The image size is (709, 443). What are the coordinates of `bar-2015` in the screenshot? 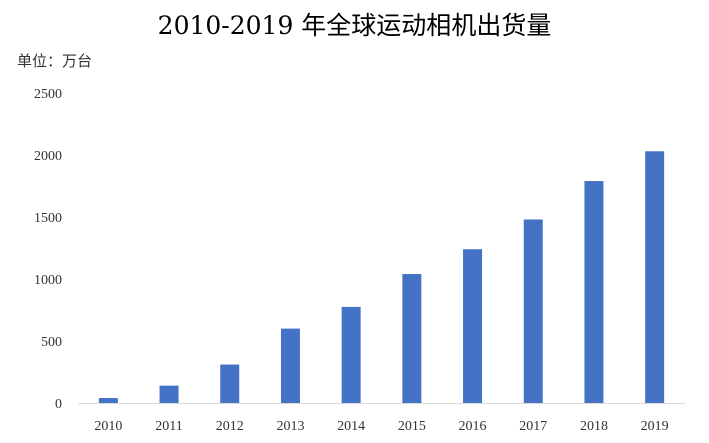 It's located at (412, 338).